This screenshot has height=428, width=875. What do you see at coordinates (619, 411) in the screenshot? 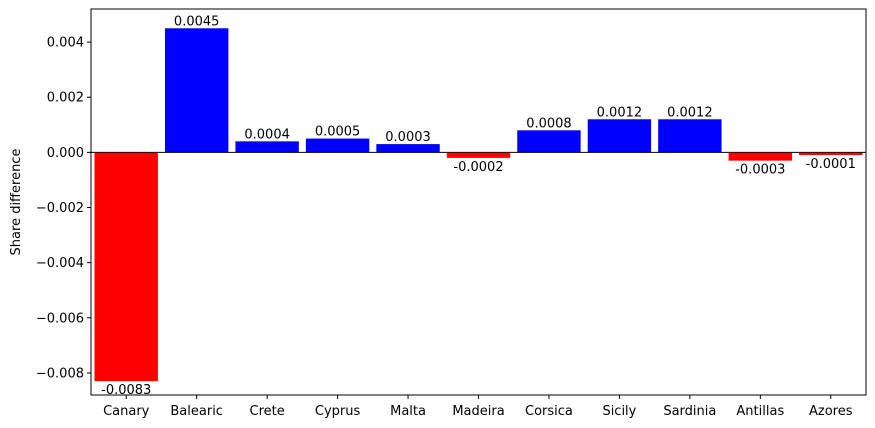
I see `x-tick-label-sicily: Sicily` at bounding box center [619, 411].